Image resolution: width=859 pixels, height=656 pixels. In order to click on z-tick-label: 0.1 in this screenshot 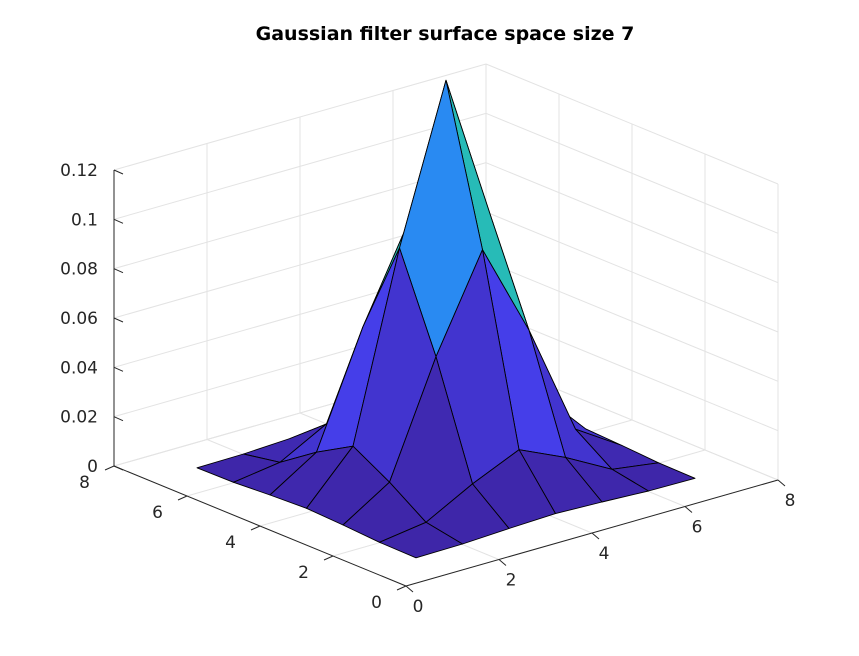, I will do `click(84, 220)`.